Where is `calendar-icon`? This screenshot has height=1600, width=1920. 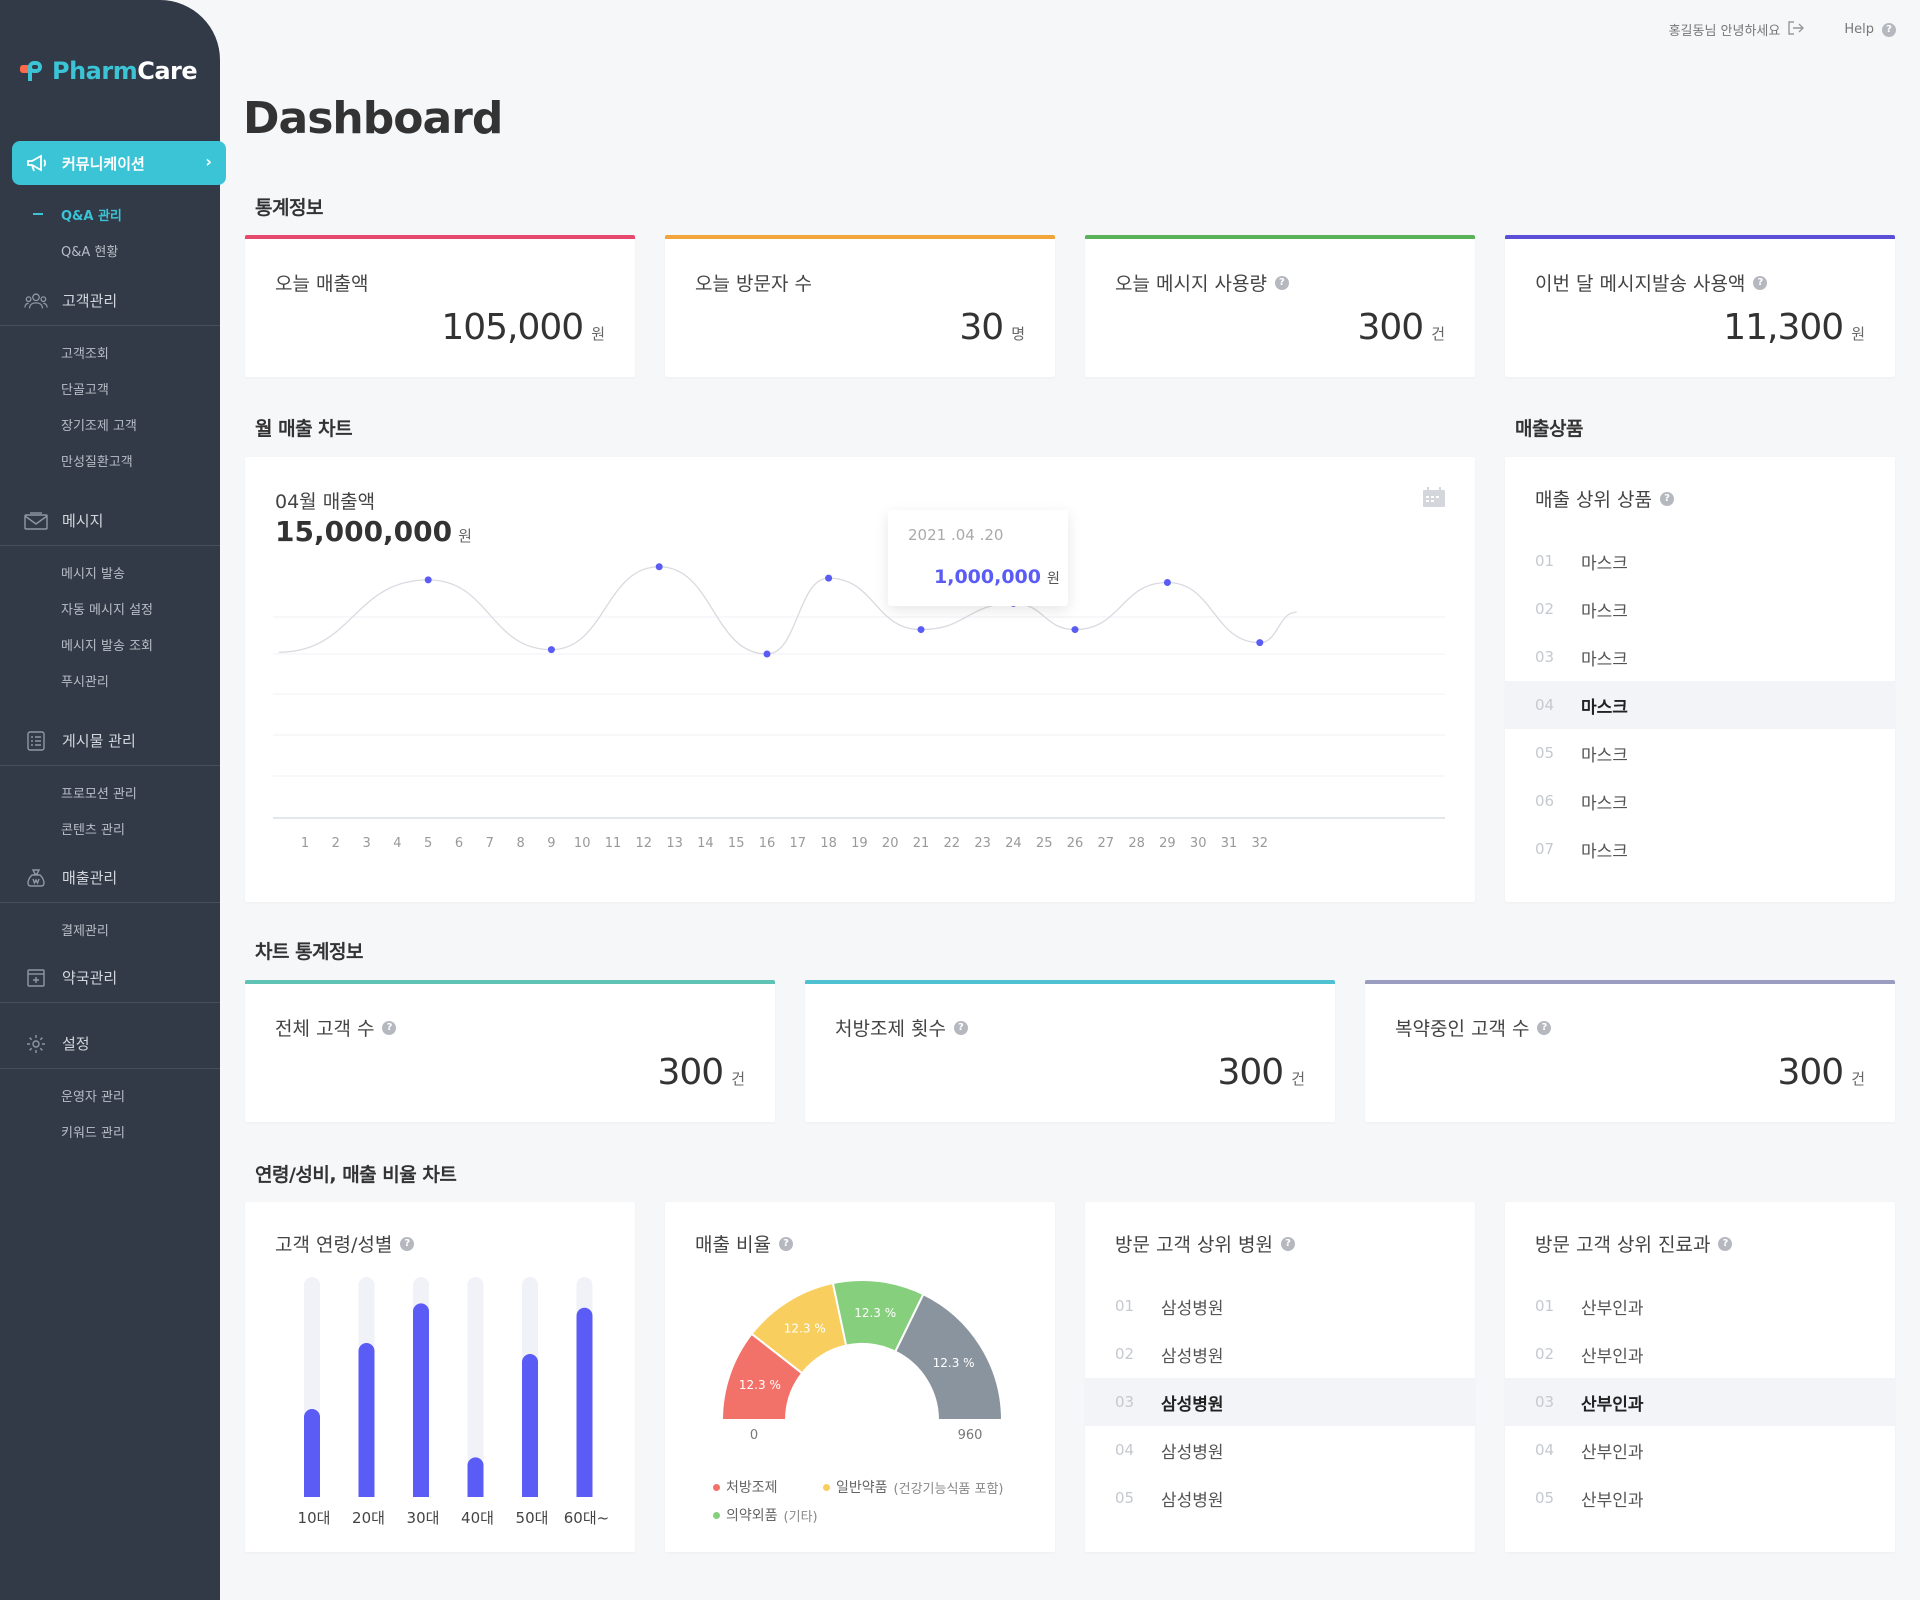 calendar-icon is located at coordinates (1434, 497).